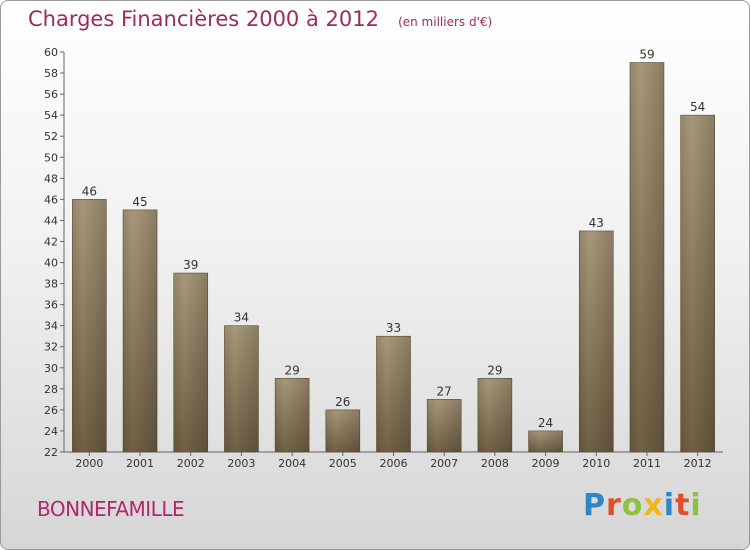 This screenshot has height=550, width=750. Describe the element at coordinates (596, 341) in the screenshot. I see `bar-shade-2010` at that location.